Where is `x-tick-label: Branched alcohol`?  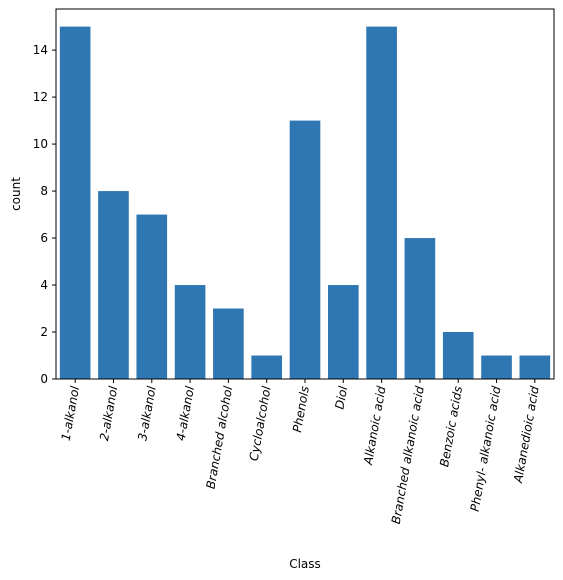 x-tick-label: Branched alcohol is located at coordinates (219, 437).